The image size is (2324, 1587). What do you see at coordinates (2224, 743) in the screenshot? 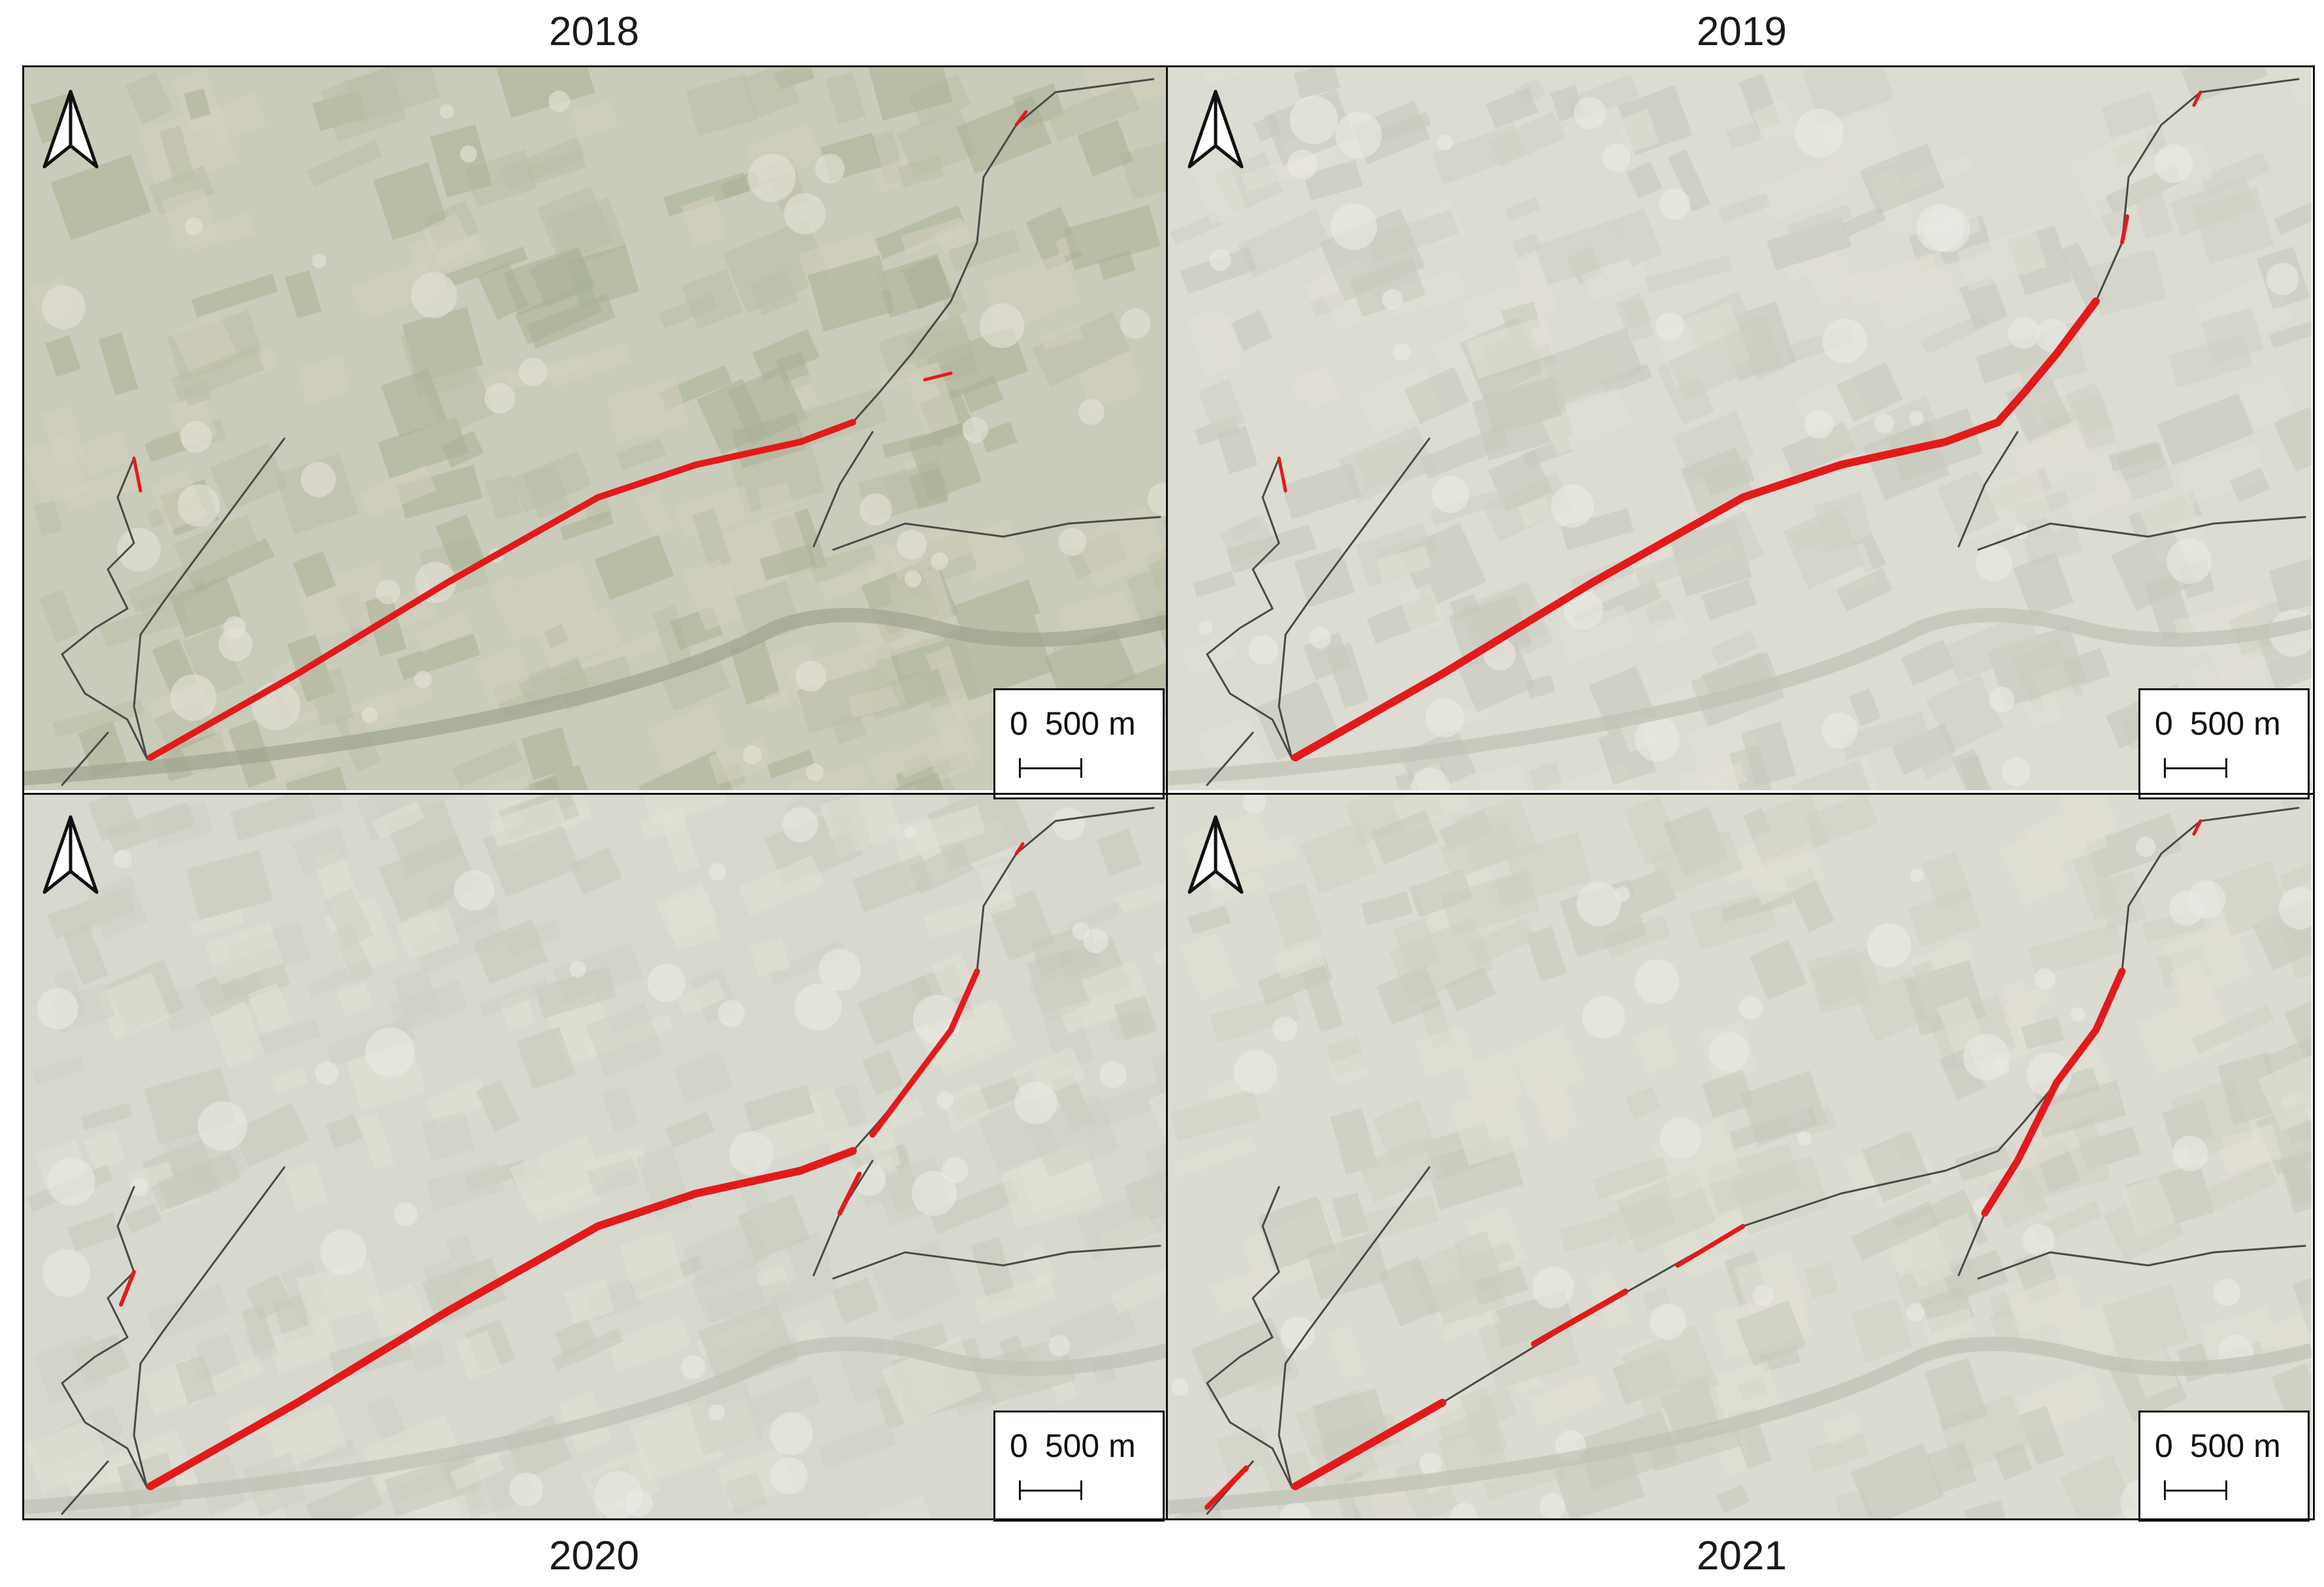
I see `scale-bar-2019: 0 500 m` at bounding box center [2224, 743].